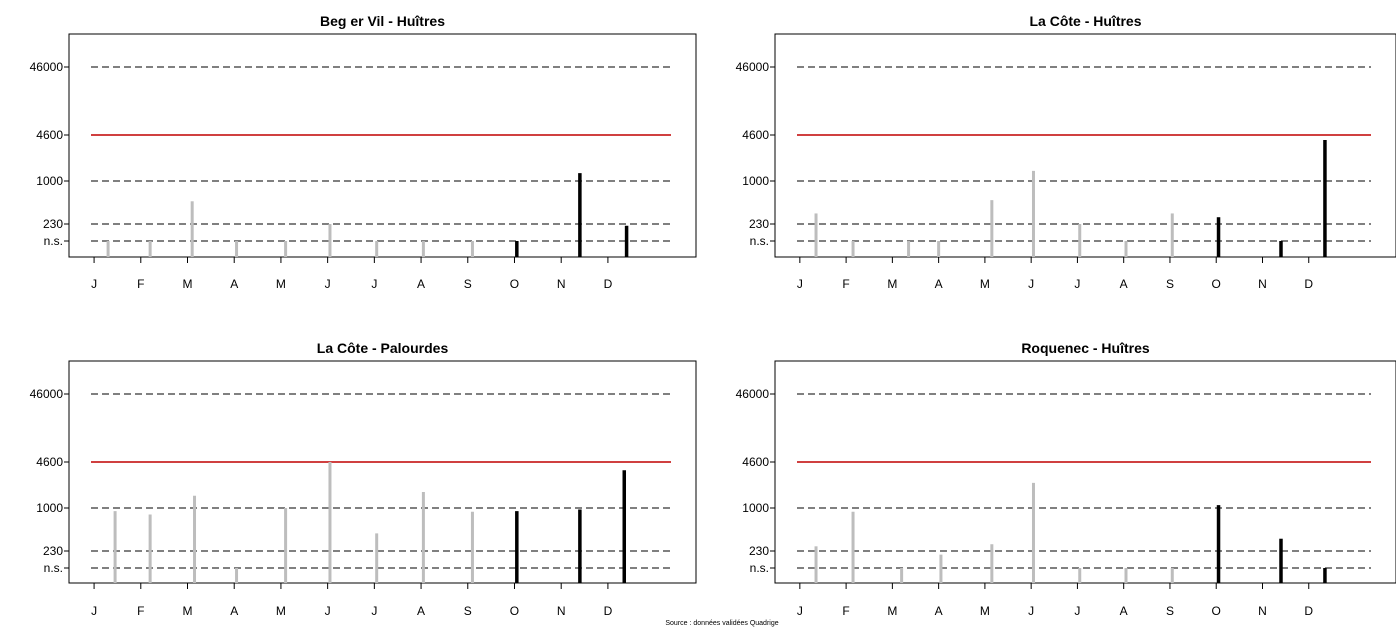  What do you see at coordinates (1085, 21) in the screenshot?
I see `chart-title: La Côte - Huîtres` at bounding box center [1085, 21].